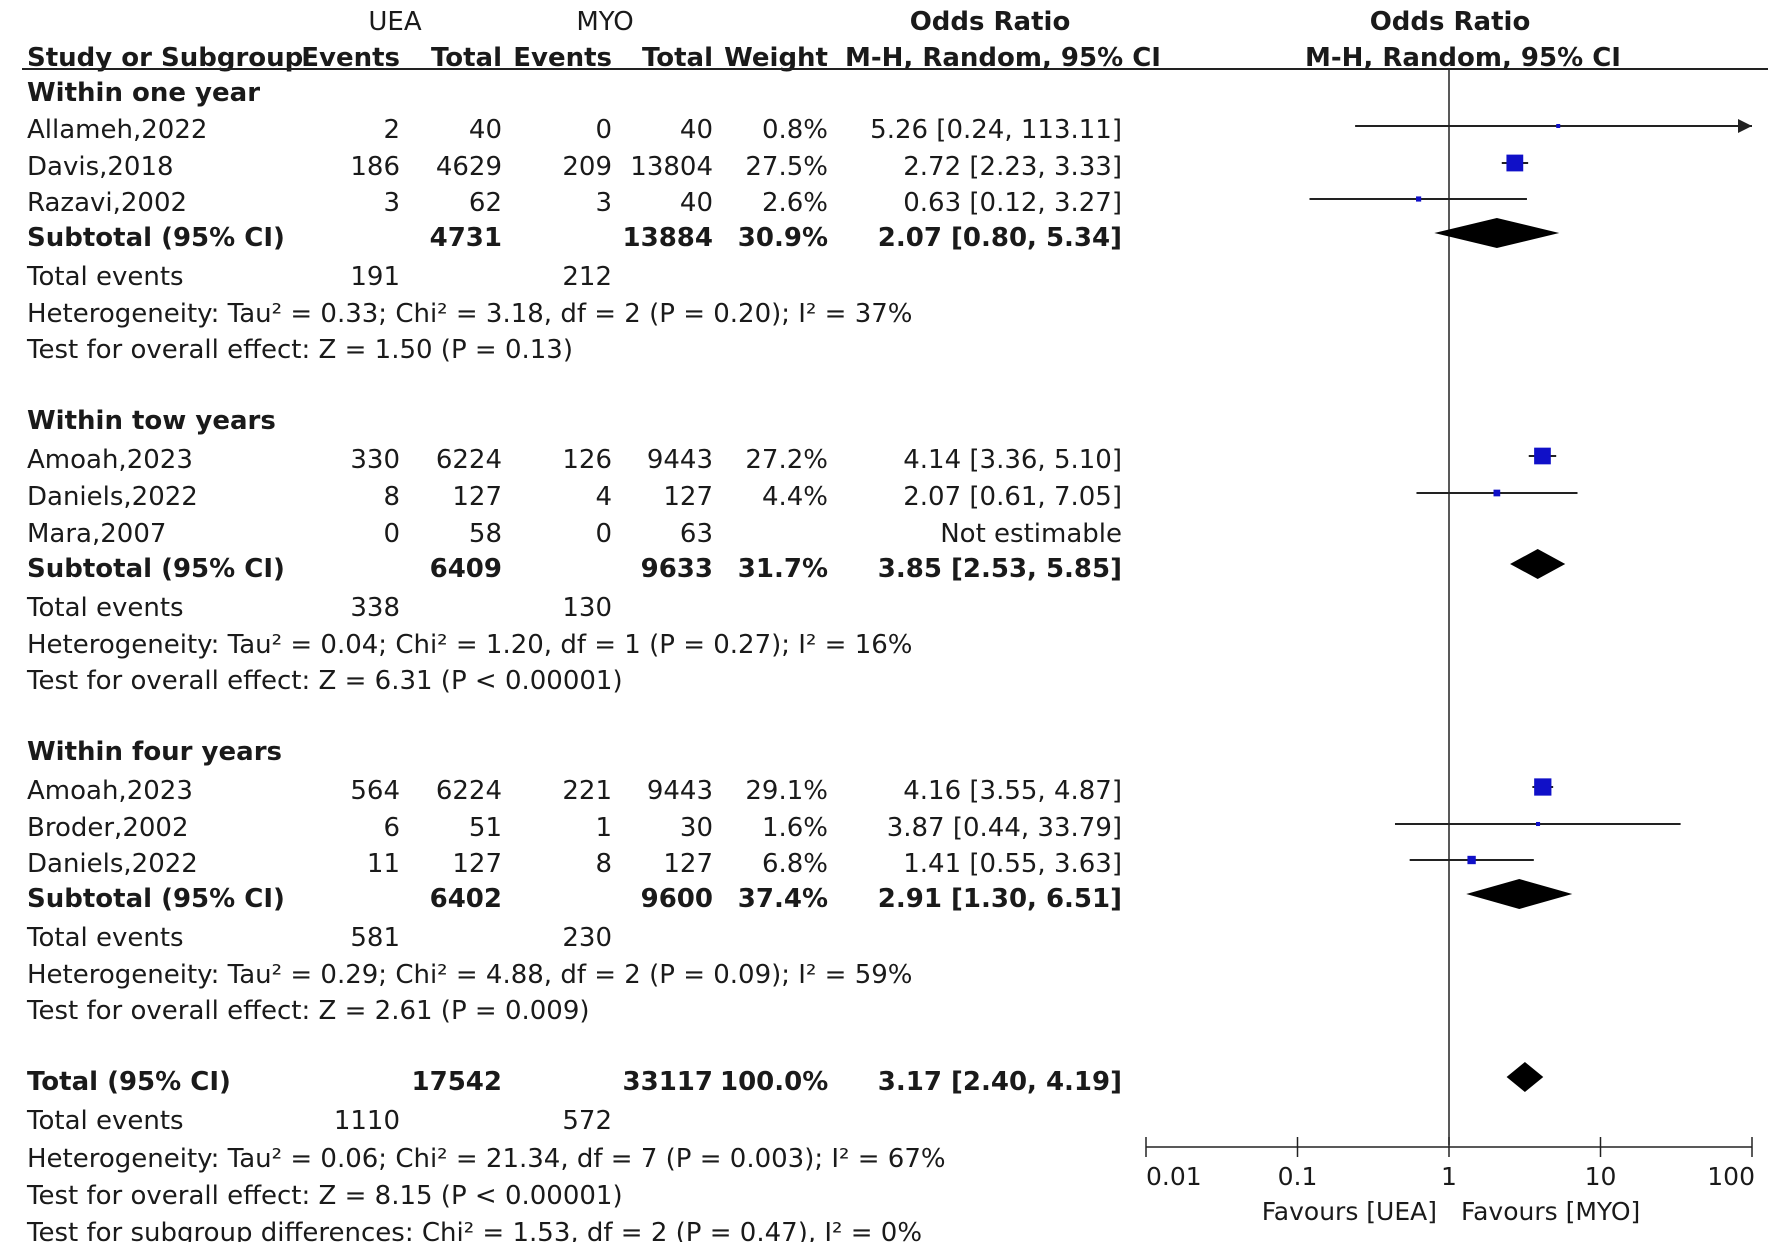 The width and height of the screenshot is (1768, 1242). I want to click on cell-e1: 2, so click(391, 130).